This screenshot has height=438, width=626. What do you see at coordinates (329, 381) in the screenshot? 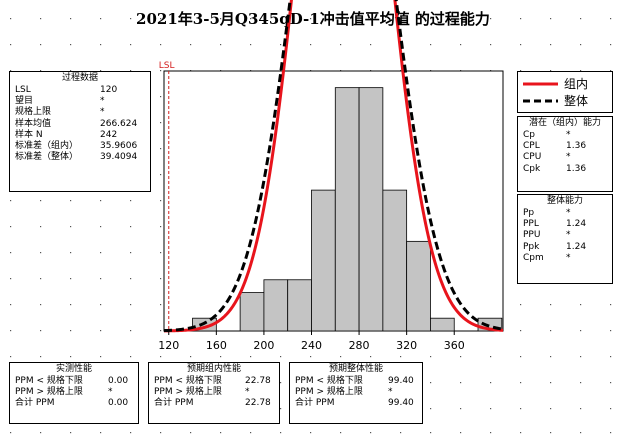
I see `expected-overall-key: PPM < 规格下限` at bounding box center [329, 381].